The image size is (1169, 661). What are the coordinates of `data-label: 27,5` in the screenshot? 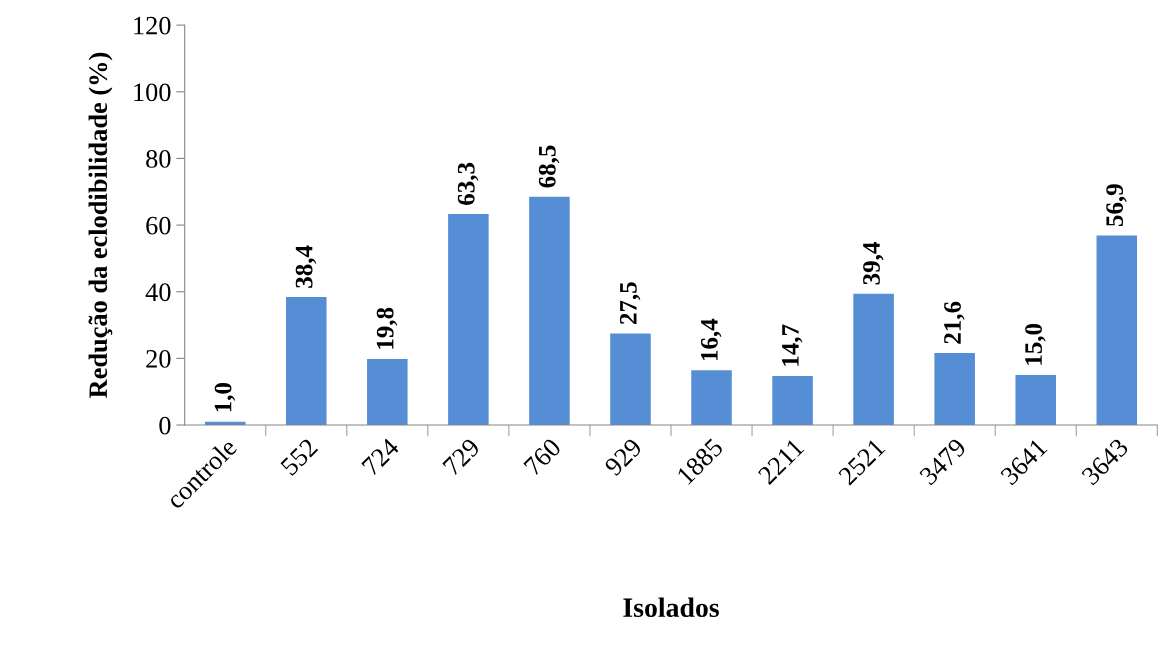 It's located at (630, 303).